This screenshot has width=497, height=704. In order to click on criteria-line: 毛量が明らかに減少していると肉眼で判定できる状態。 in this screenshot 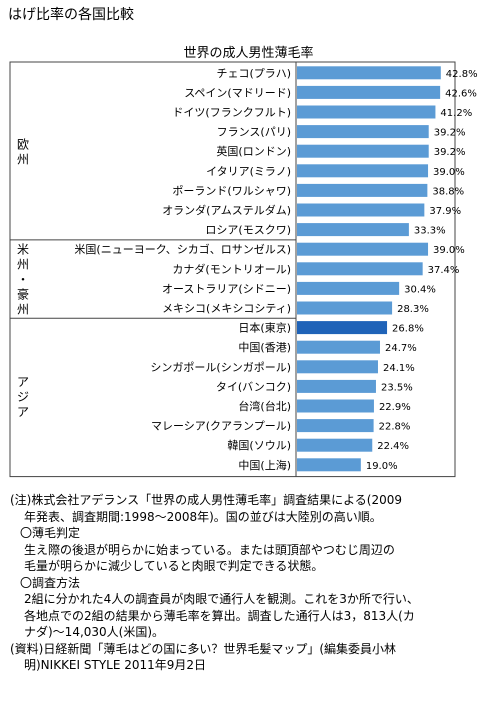, I will do `click(174, 566)`.